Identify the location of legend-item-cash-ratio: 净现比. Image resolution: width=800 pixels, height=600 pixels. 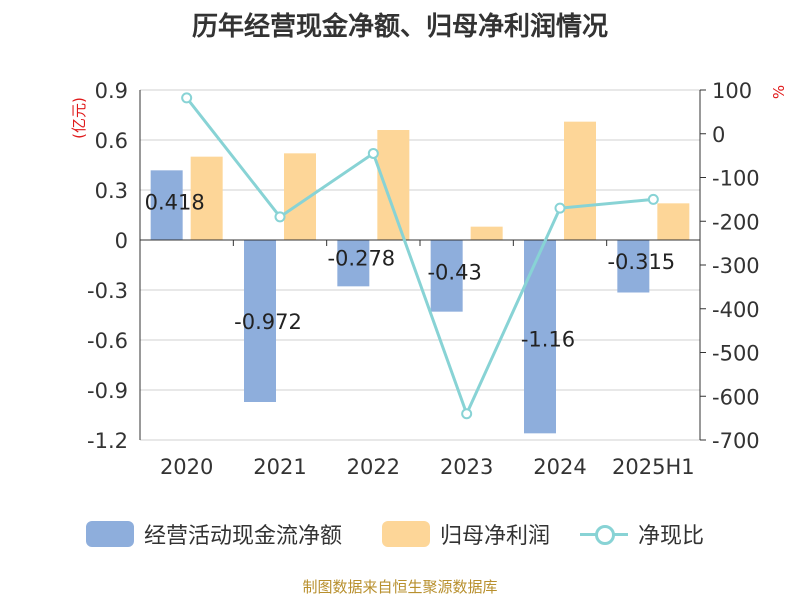
(642, 534).